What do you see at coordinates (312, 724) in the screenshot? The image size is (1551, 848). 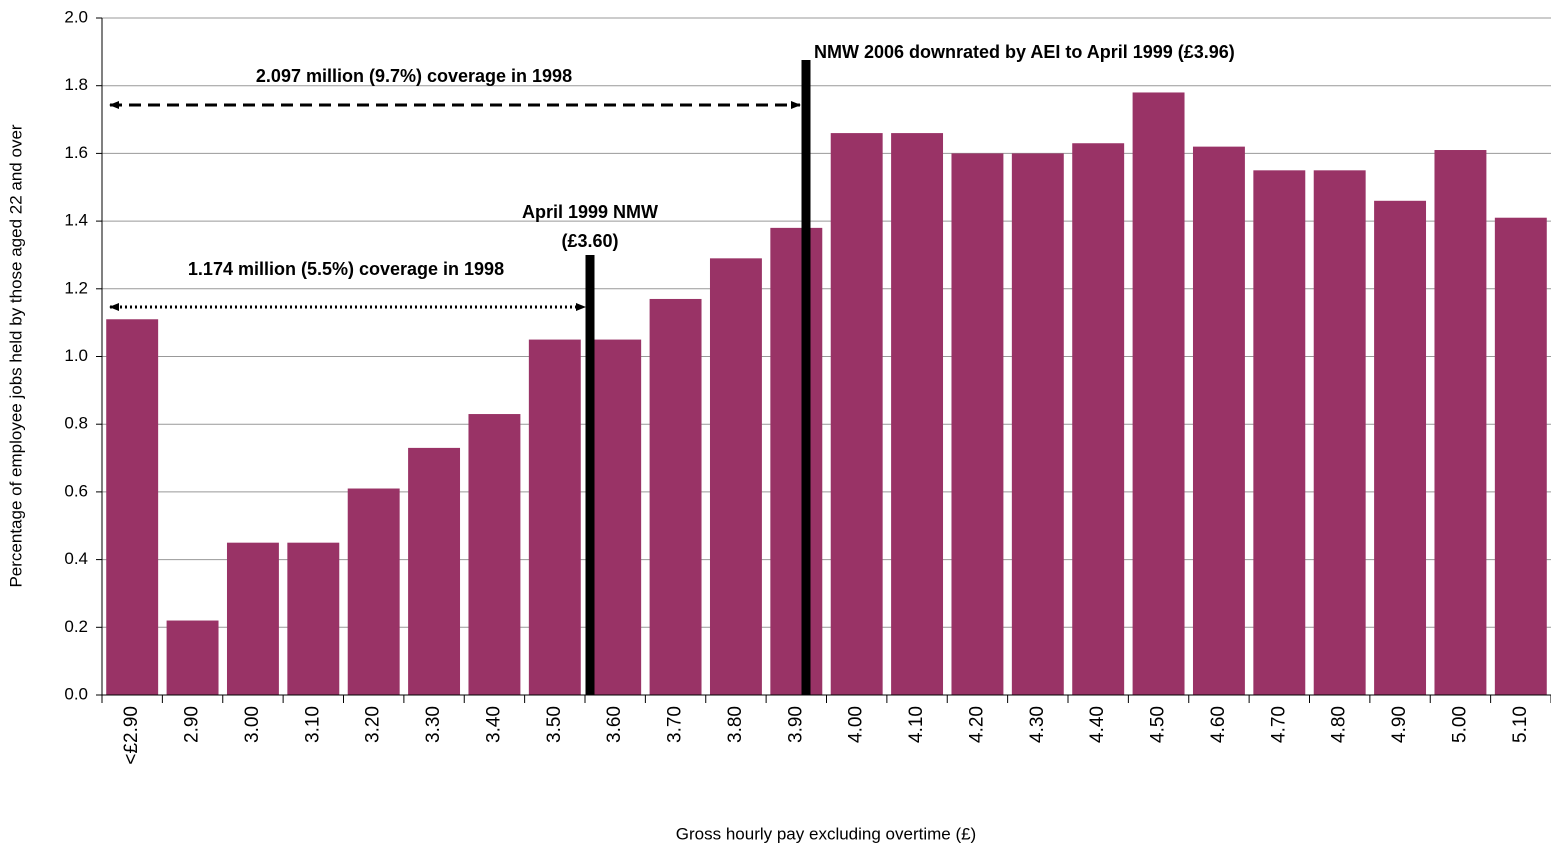 I see `x-tick-label: 3.10` at bounding box center [312, 724].